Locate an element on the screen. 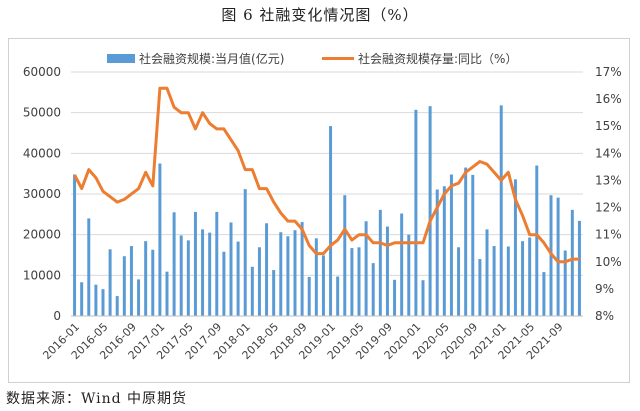 The height and width of the screenshot is (411, 640). legend-bar-swatch is located at coordinates (121, 58).